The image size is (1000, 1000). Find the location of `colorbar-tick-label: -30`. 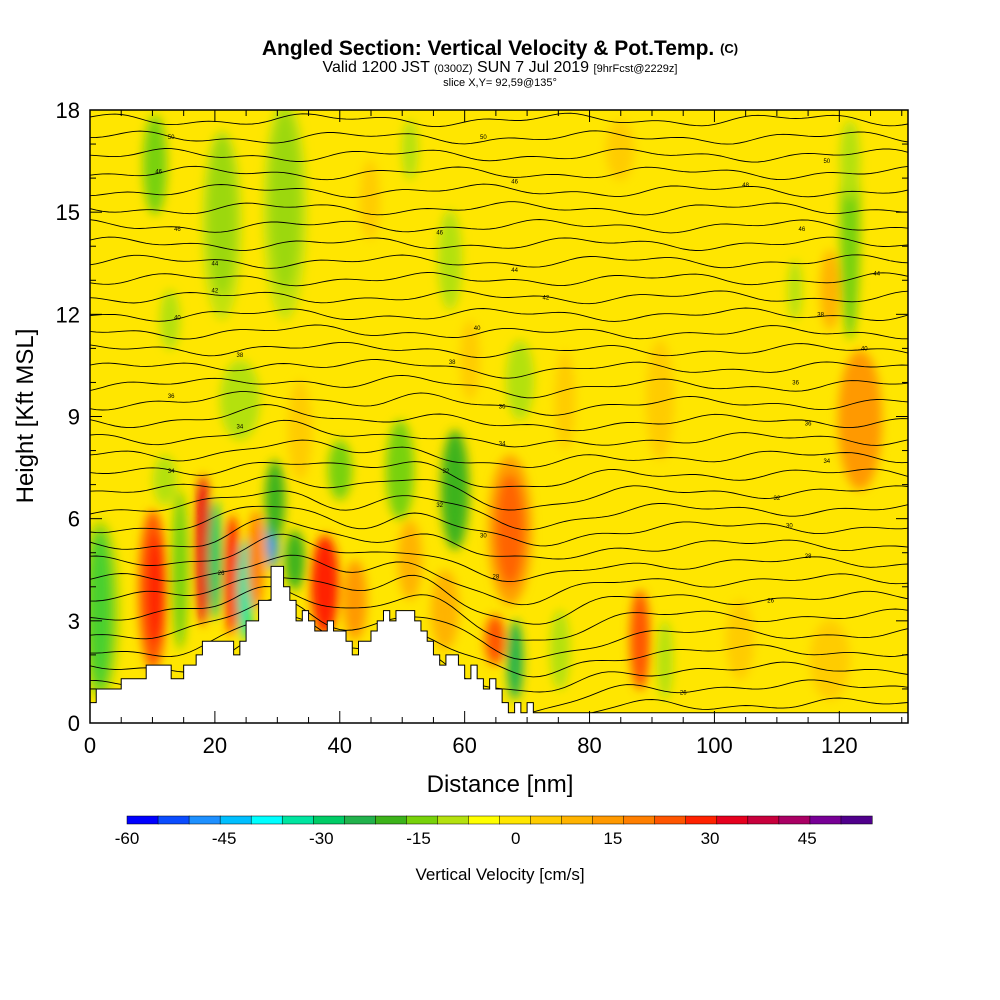

colorbar-tick-label: -30 is located at coordinates (321, 838).